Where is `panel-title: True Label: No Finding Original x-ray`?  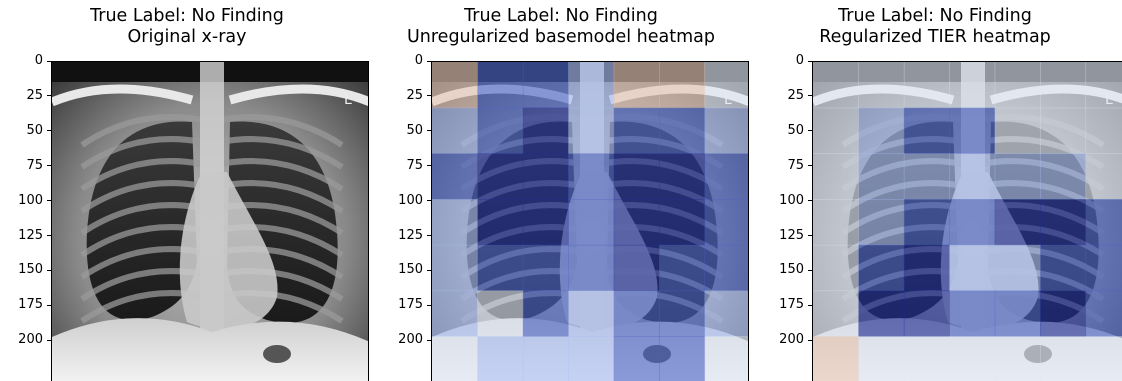 panel-title: True Label: No Finding Original x-ray is located at coordinates (187, 27).